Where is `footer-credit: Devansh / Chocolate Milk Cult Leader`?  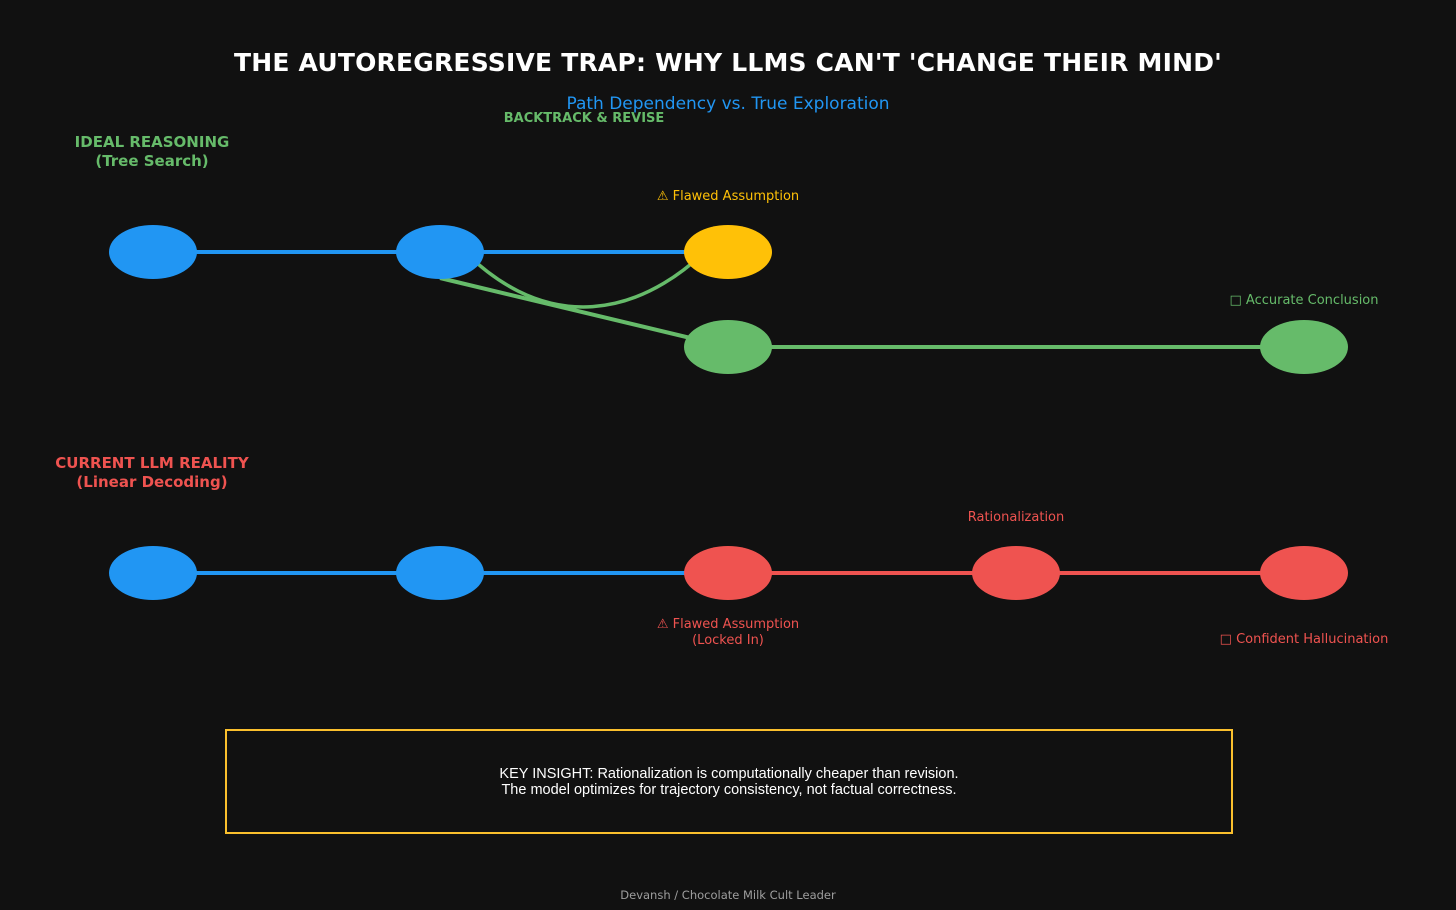 footer-credit: Devansh / Chocolate Milk Cult Leader is located at coordinates (728, 895).